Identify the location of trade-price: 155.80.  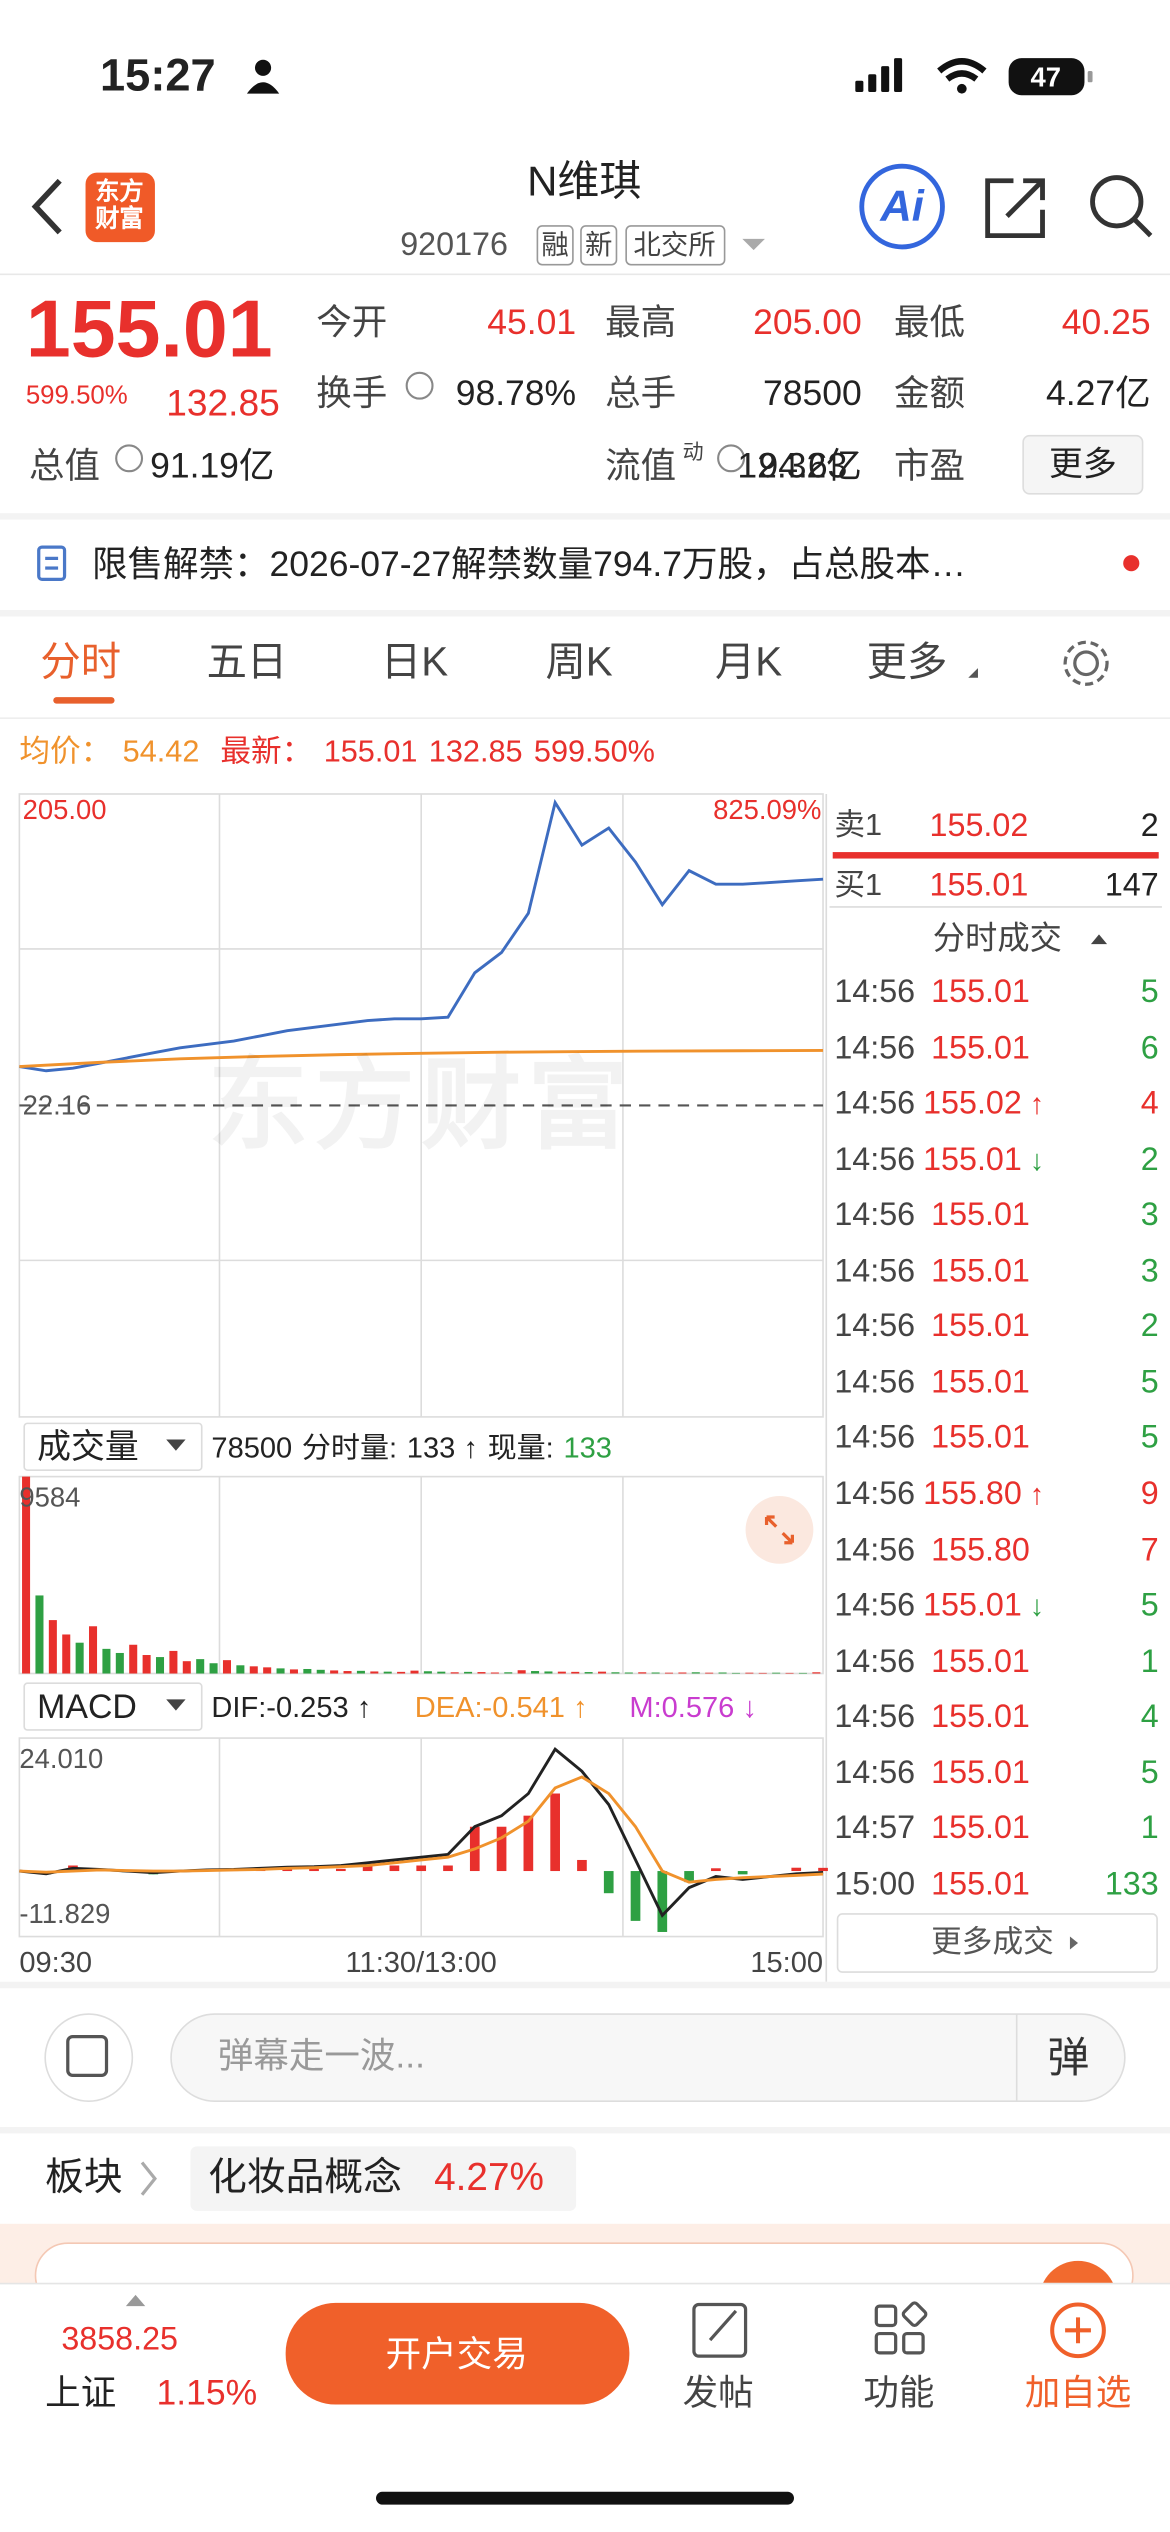
(972, 1494).